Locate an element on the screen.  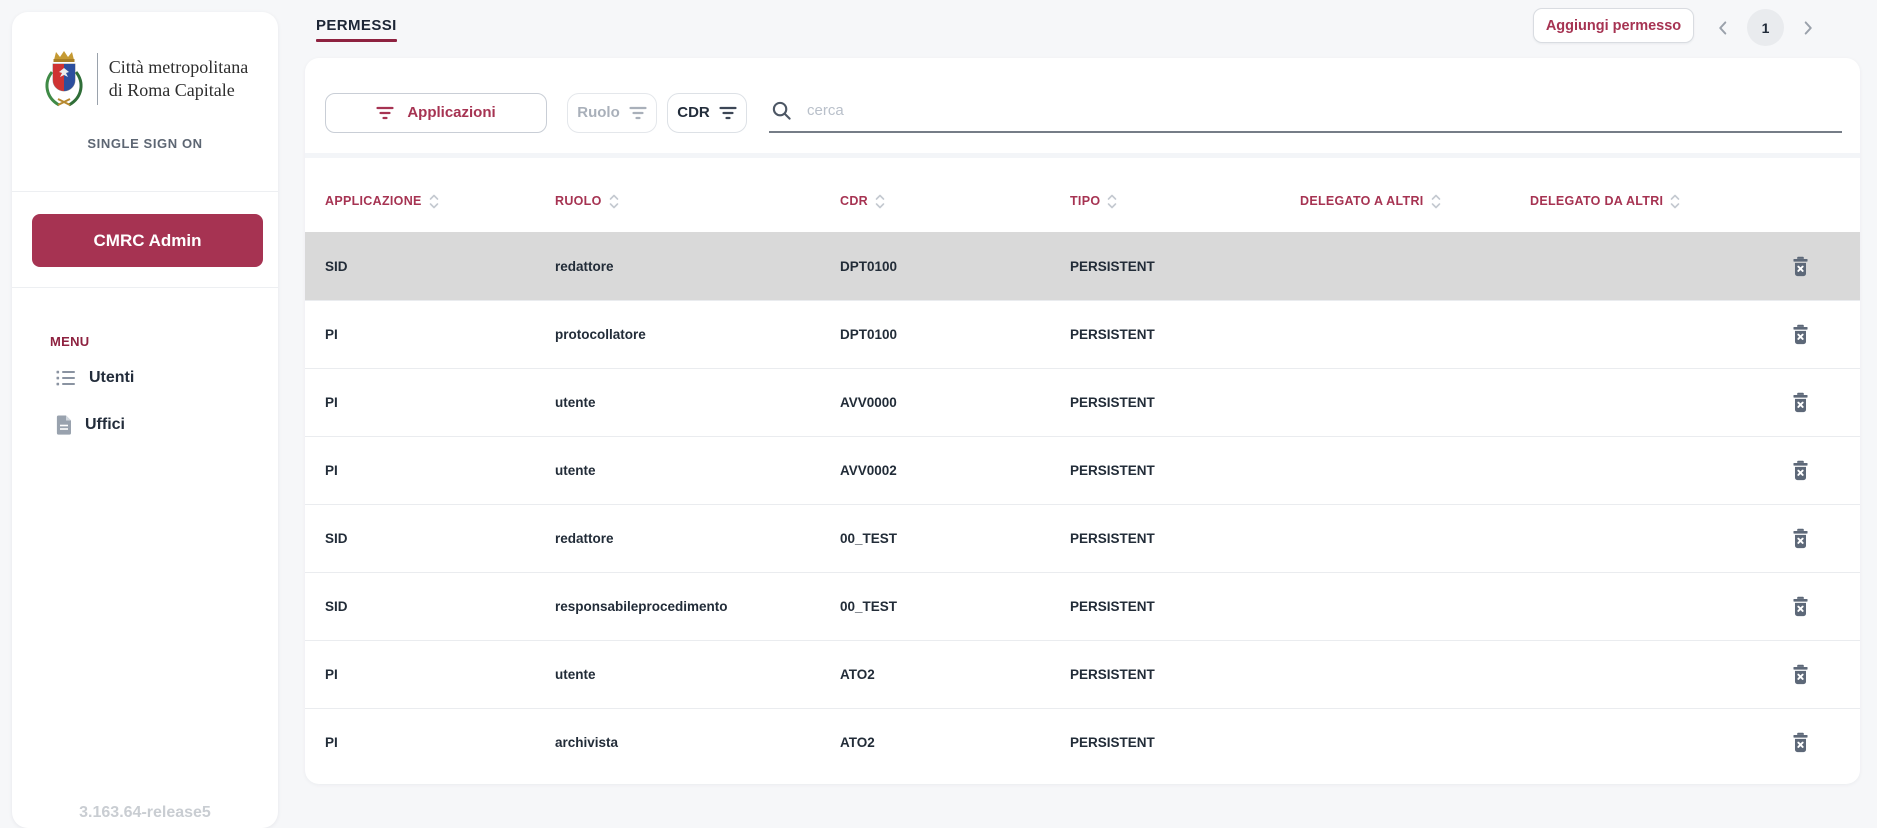
column-header: DELEGATO DA ALTRI is located at coordinates (1645, 201).